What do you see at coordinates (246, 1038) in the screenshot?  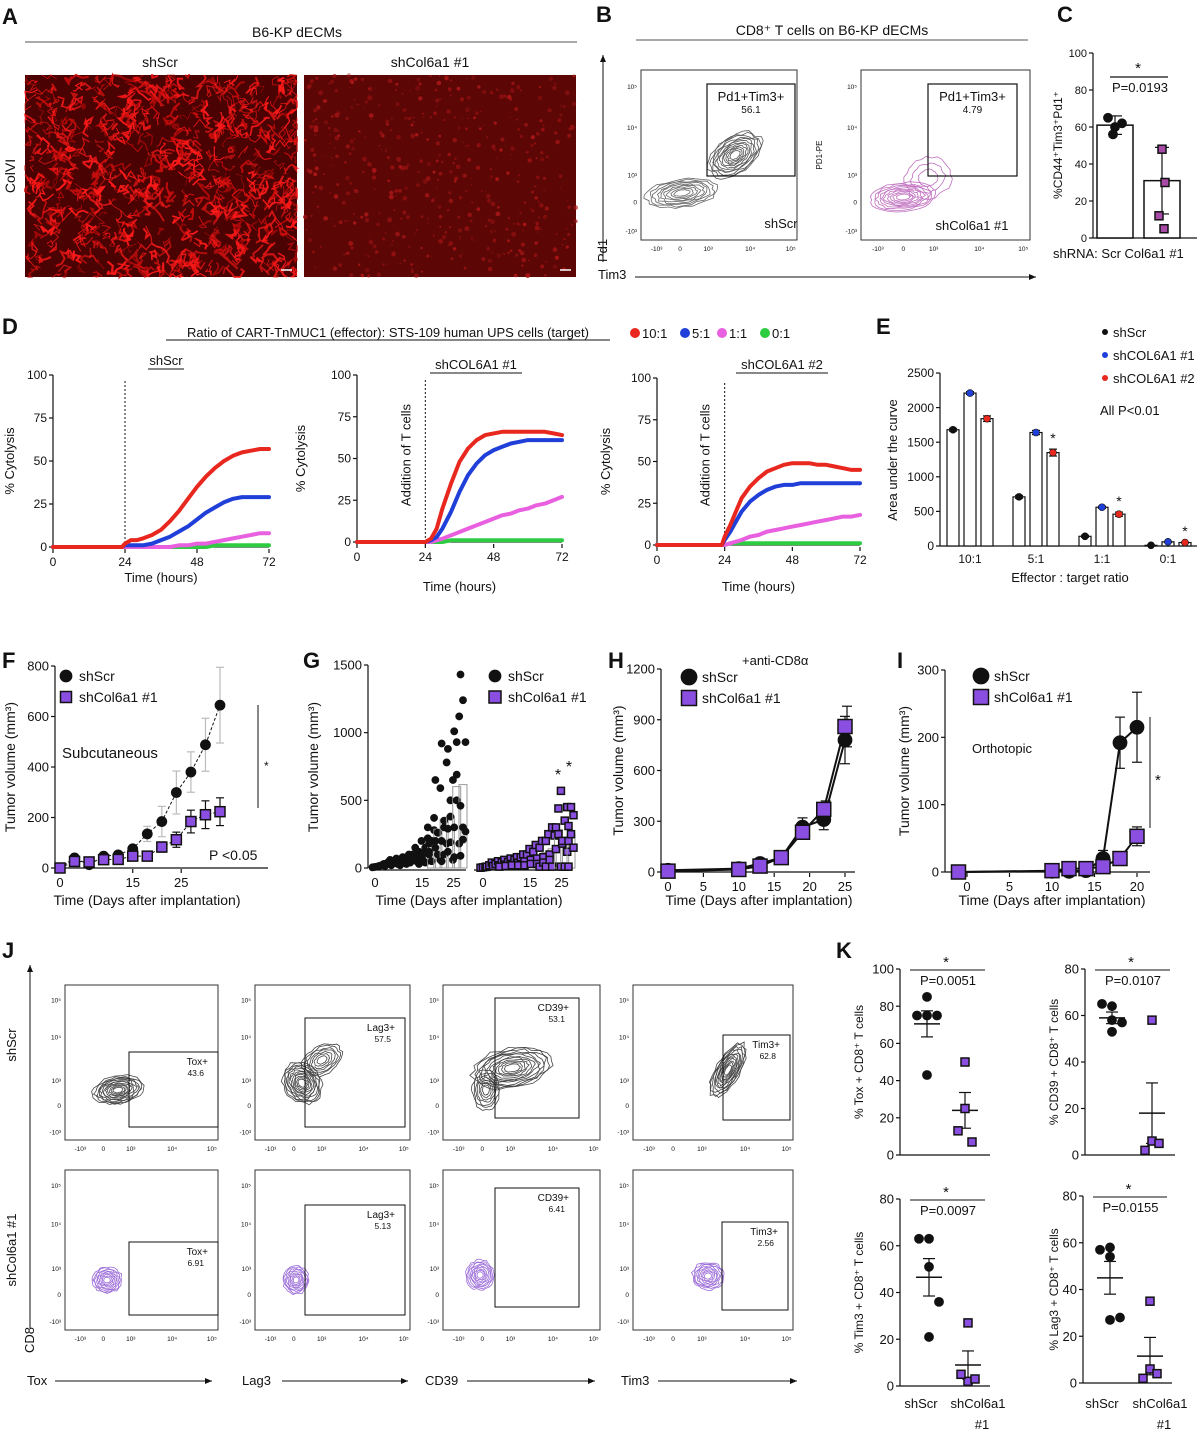 I see `y-tick-label: 10⁴` at bounding box center [246, 1038].